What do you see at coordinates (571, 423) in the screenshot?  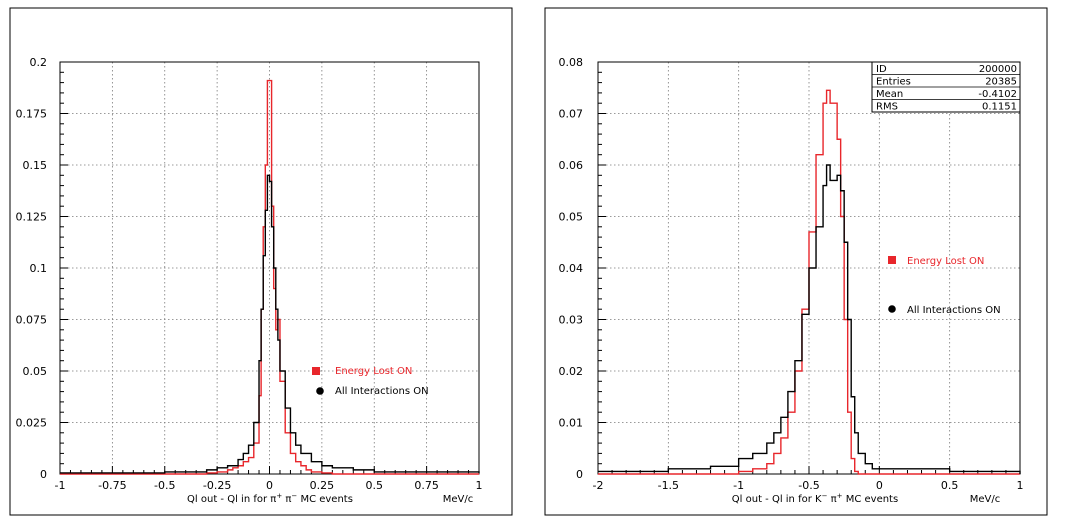 I see `y-tick-label: 0.01` at bounding box center [571, 423].